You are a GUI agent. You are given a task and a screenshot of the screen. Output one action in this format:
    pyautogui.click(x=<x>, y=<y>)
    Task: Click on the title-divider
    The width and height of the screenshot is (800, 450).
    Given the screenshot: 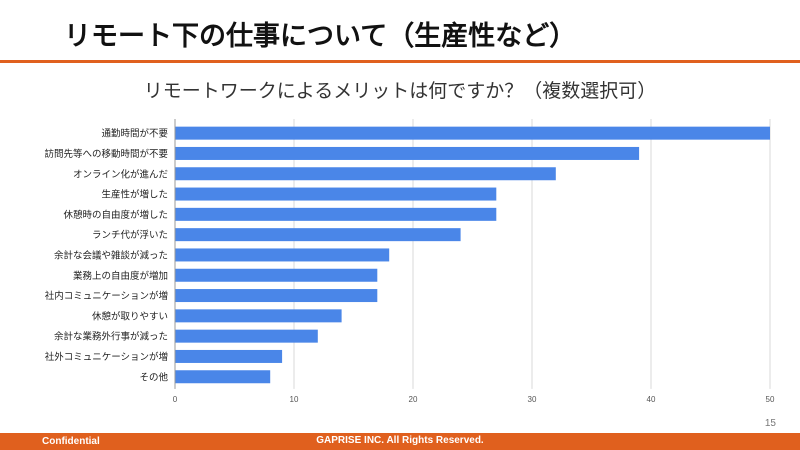 What is the action you would take?
    pyautogui.click(x=400, y=61)
    